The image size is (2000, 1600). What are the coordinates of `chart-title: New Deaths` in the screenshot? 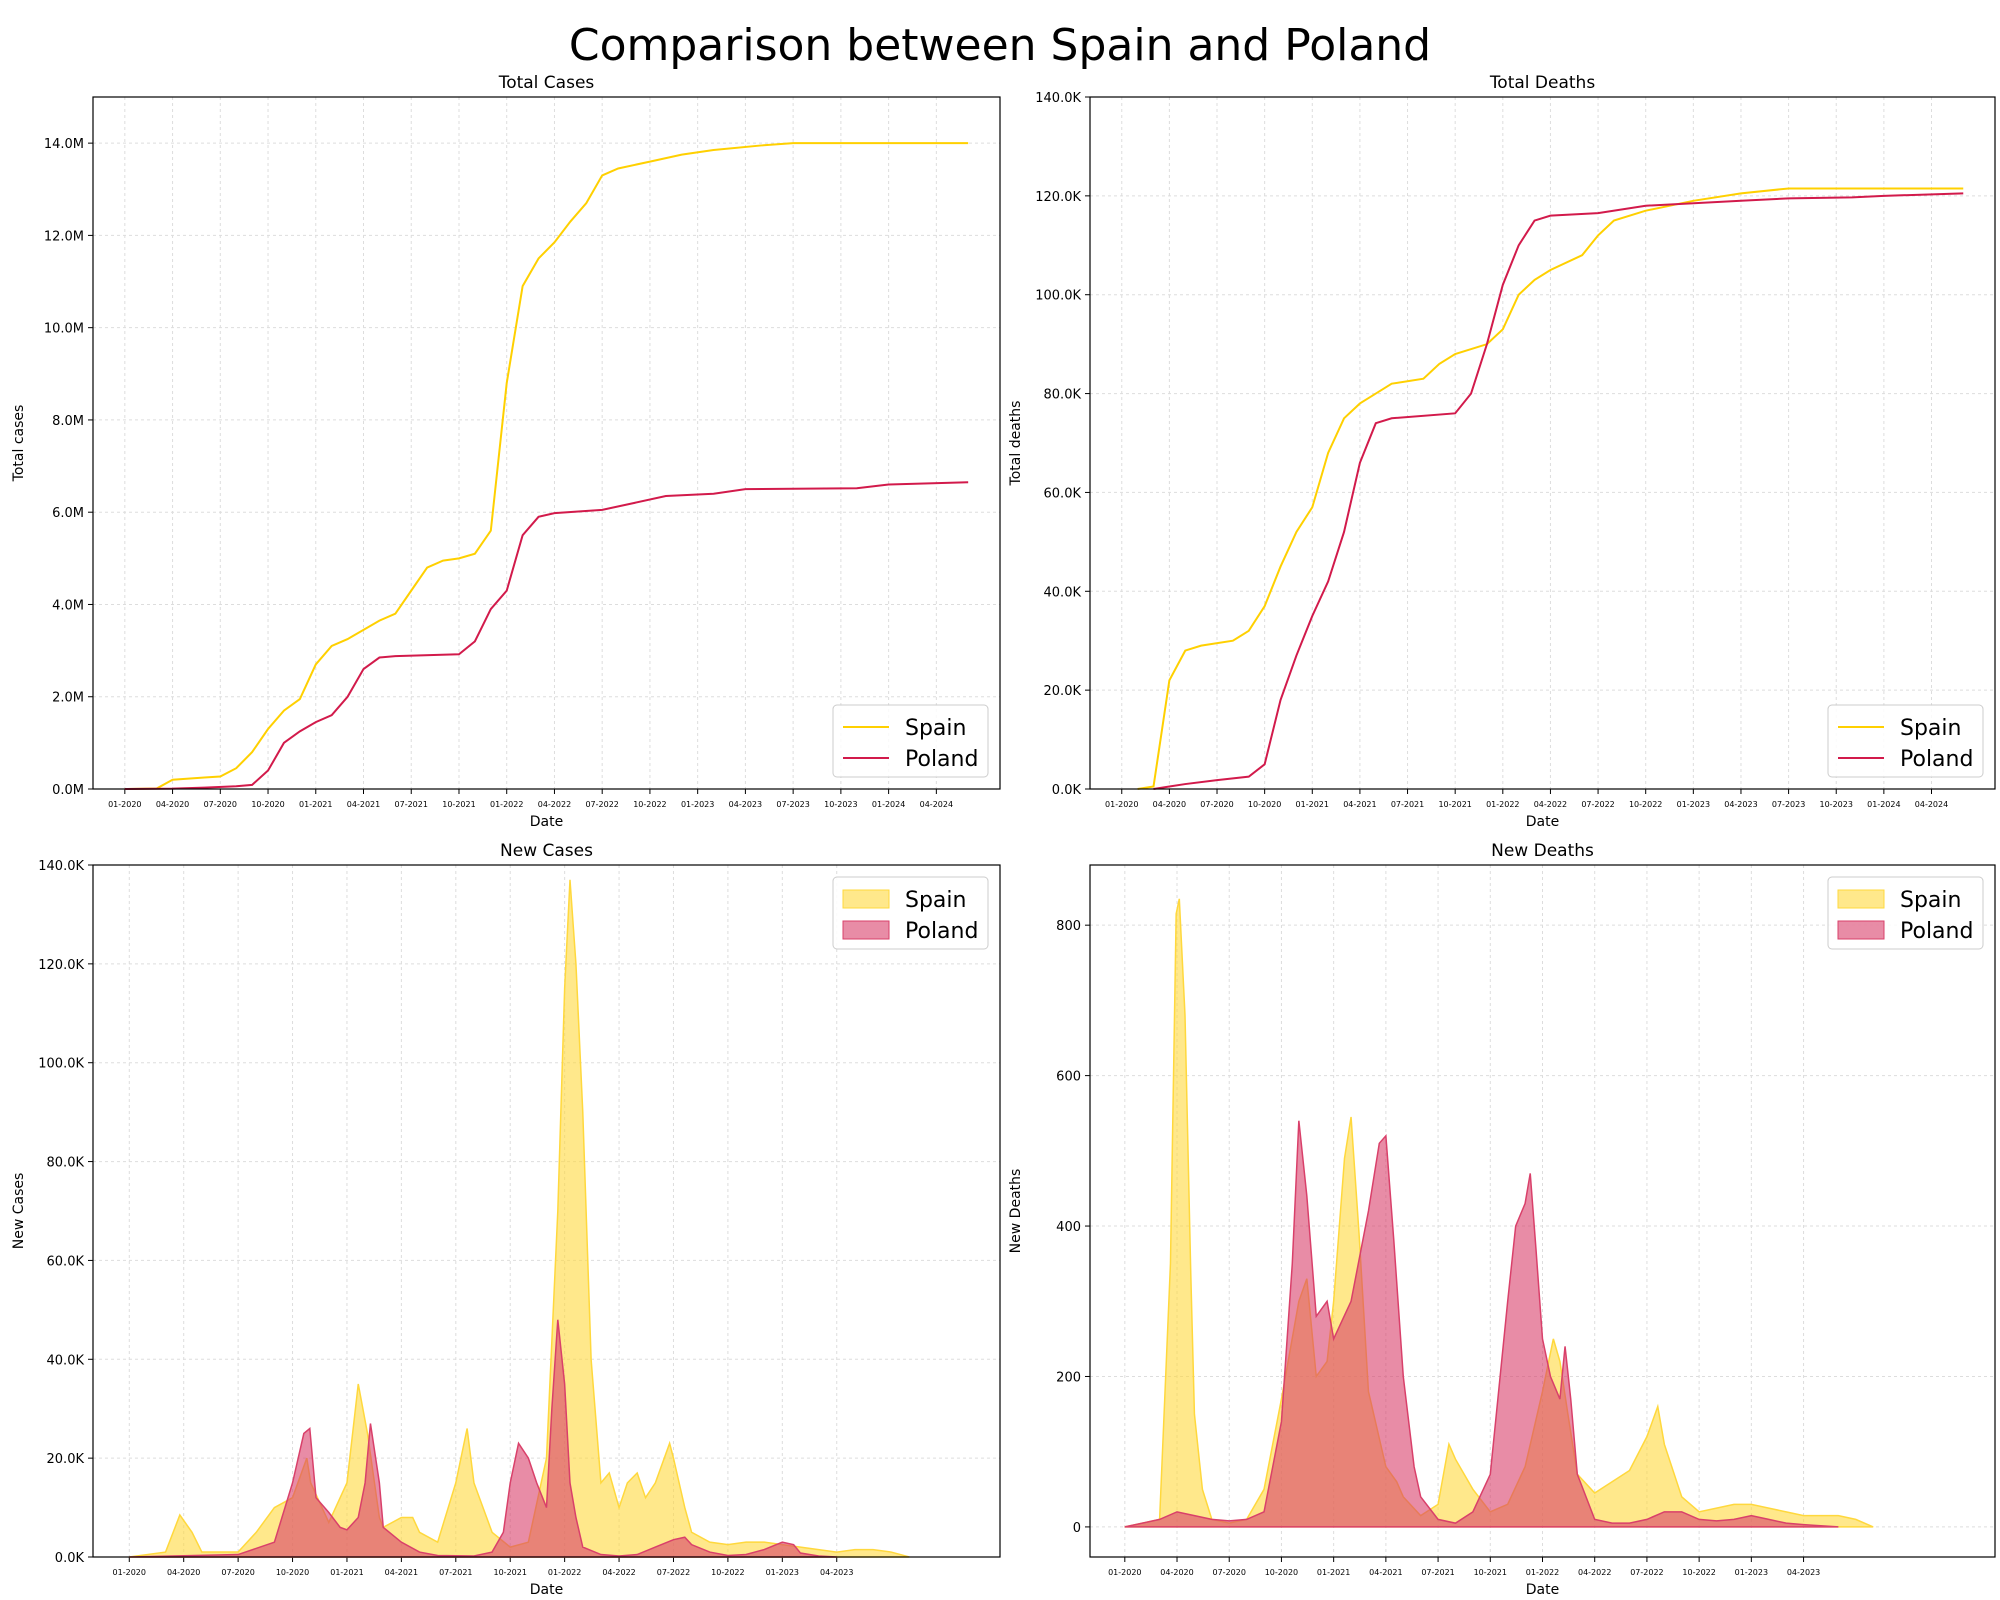 It's located at (1542, 851).